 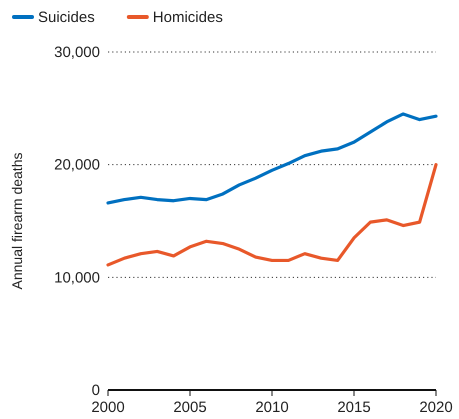 I want to click on y-tick-label: 0, so click(x=96, y=390).